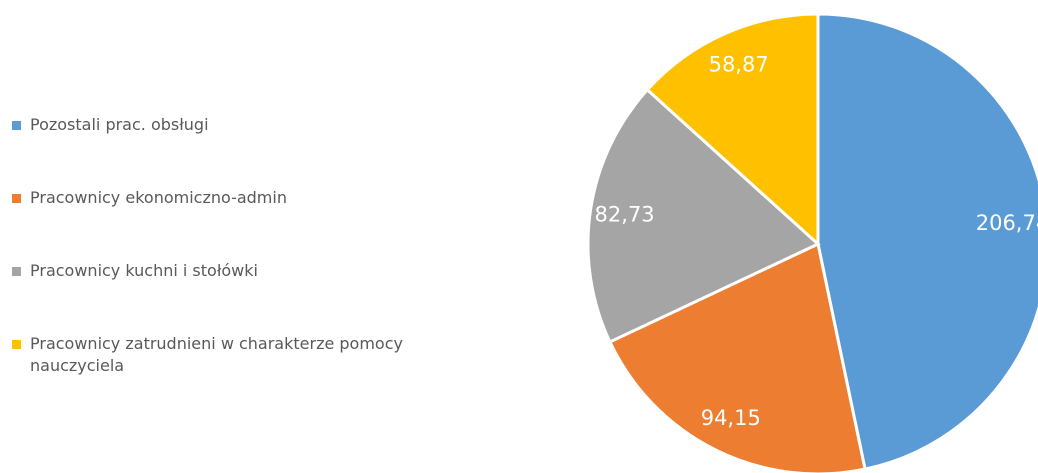 This screenshot has width=1038, height=473. Describe the element at coordinates (158, 197) in the screenshot. I see `legend-label: Pracownicy ekonomiczno-admin` at that location.